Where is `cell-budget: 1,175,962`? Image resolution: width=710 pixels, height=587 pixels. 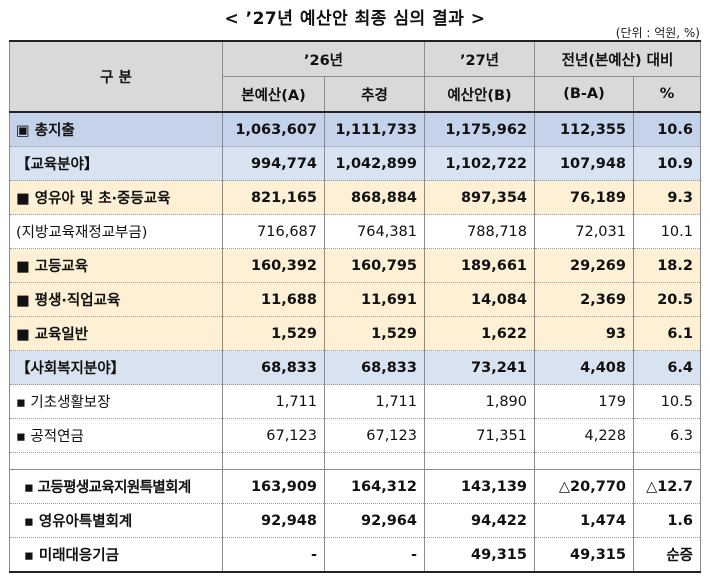
cell-budget: 1,175,962 is located at coordinates (479, 129).